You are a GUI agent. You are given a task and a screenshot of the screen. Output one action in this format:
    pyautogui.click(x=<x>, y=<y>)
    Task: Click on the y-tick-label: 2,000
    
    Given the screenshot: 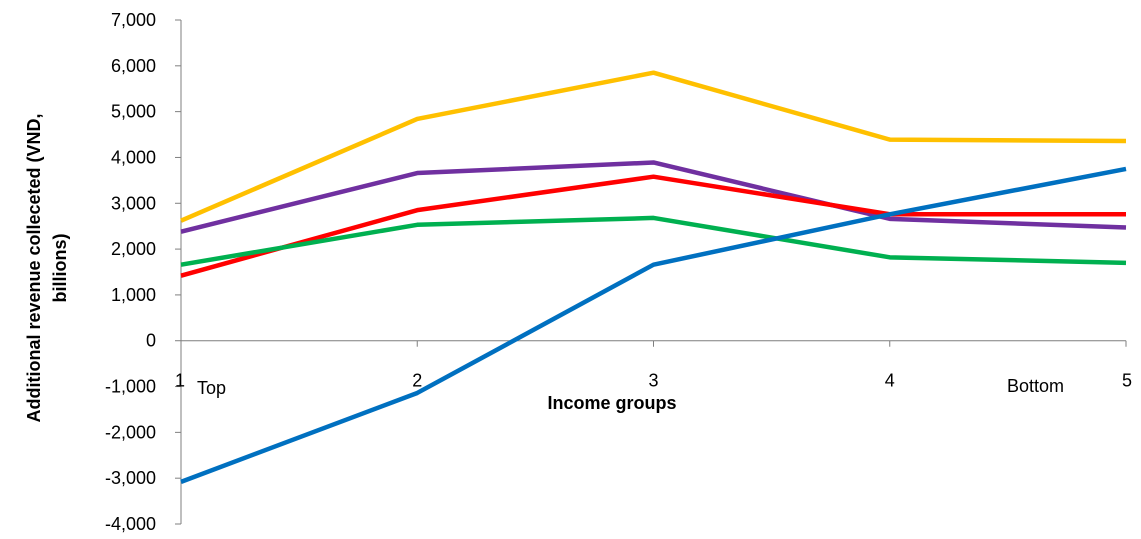 What is the action you would take?
    pyautogui.click(x=133, y=249)
    